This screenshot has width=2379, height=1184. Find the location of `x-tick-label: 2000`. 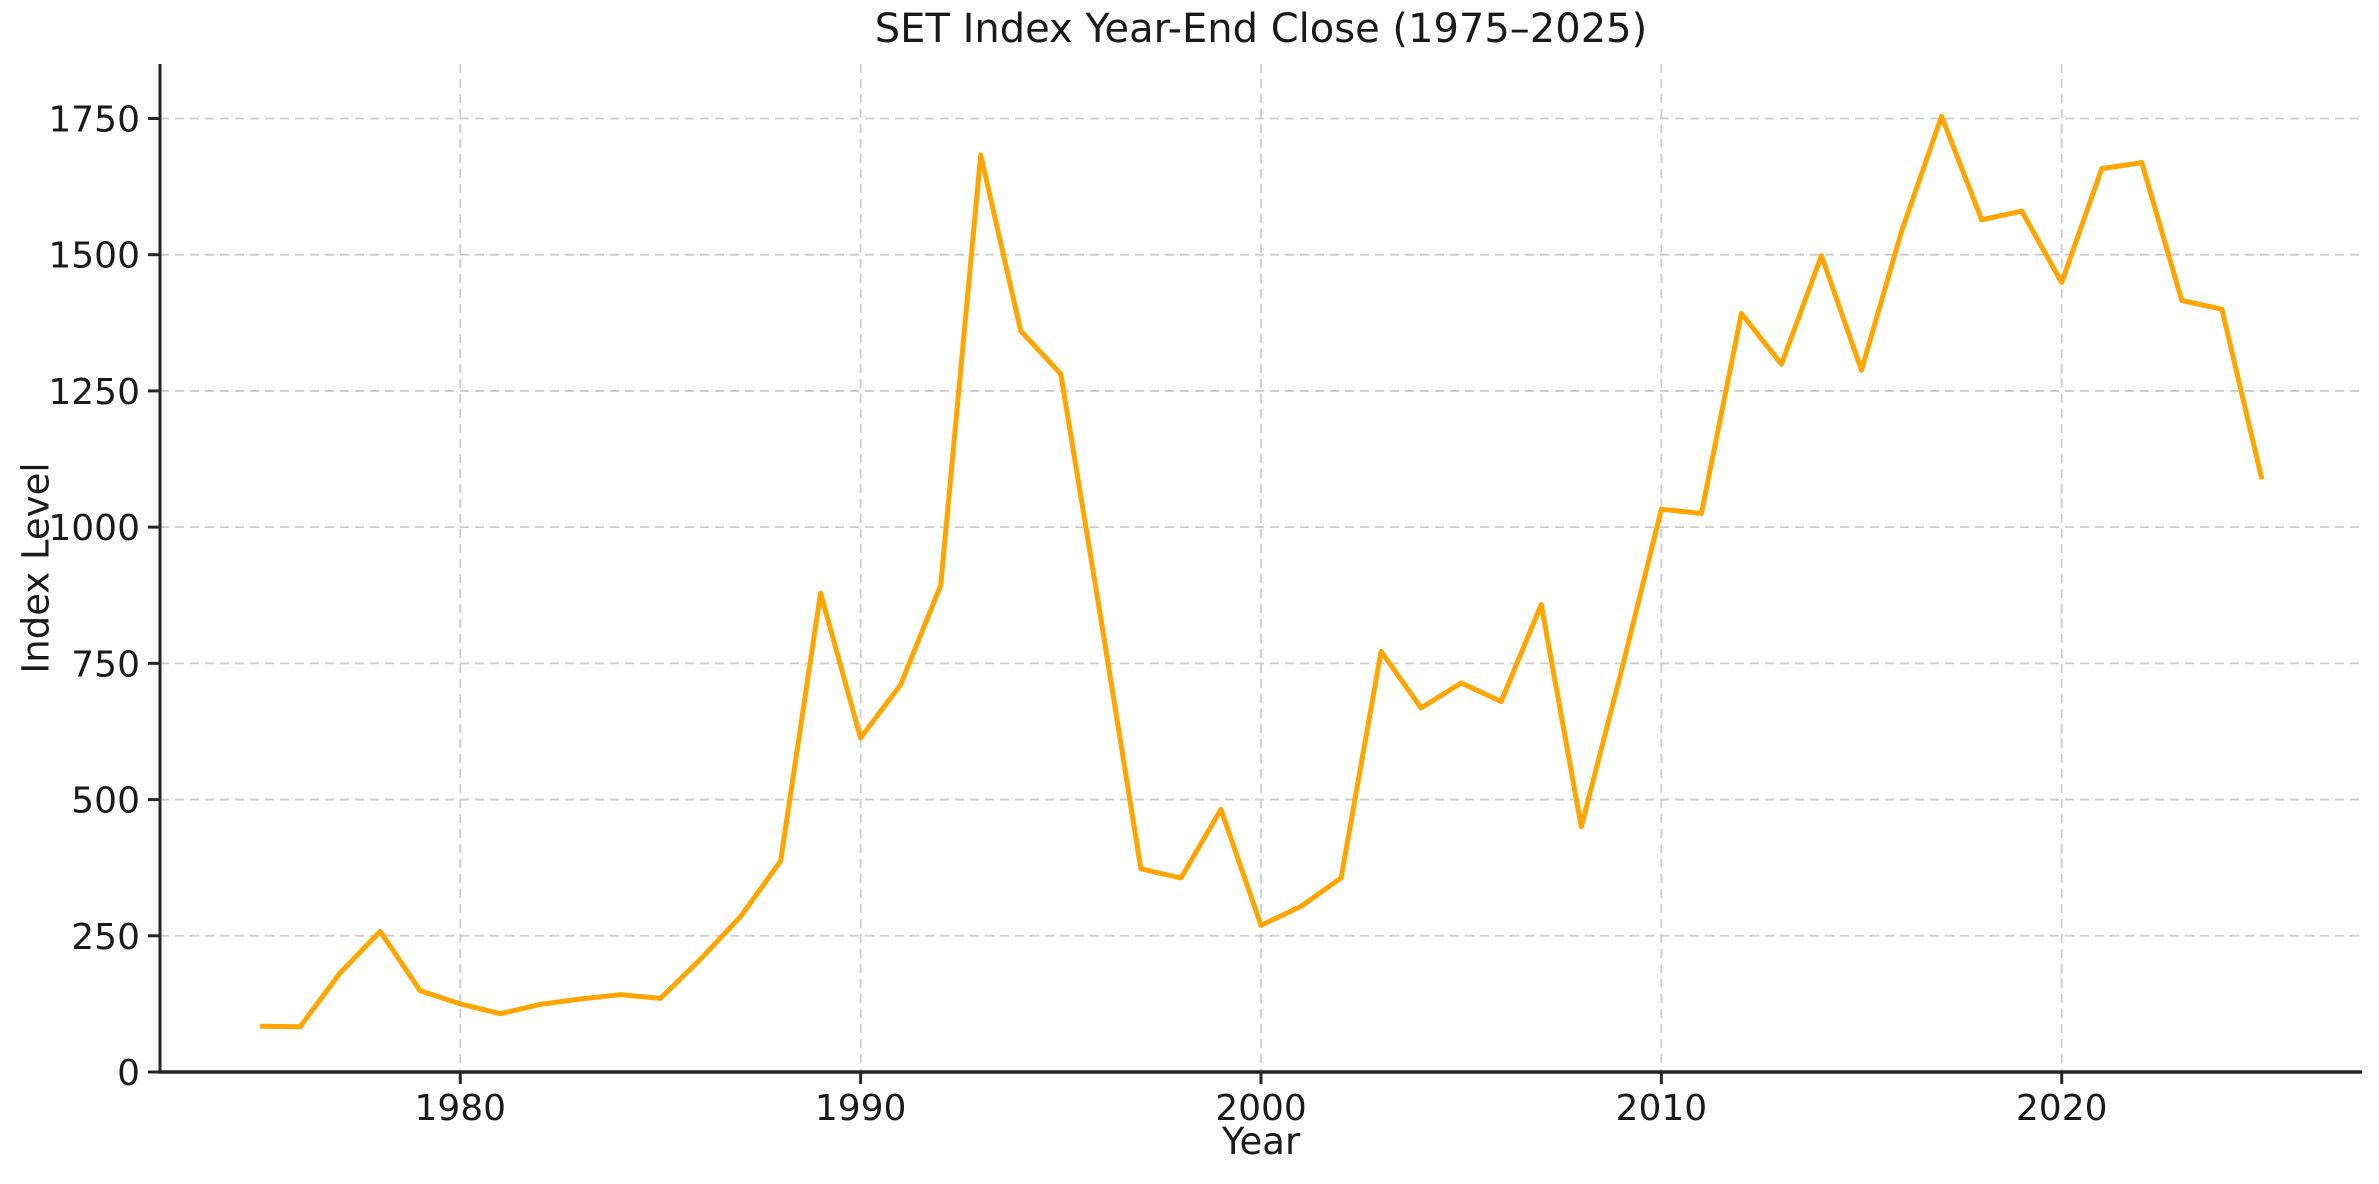

x-tick-label: 2000 is located at coordinates (1261, 1108).